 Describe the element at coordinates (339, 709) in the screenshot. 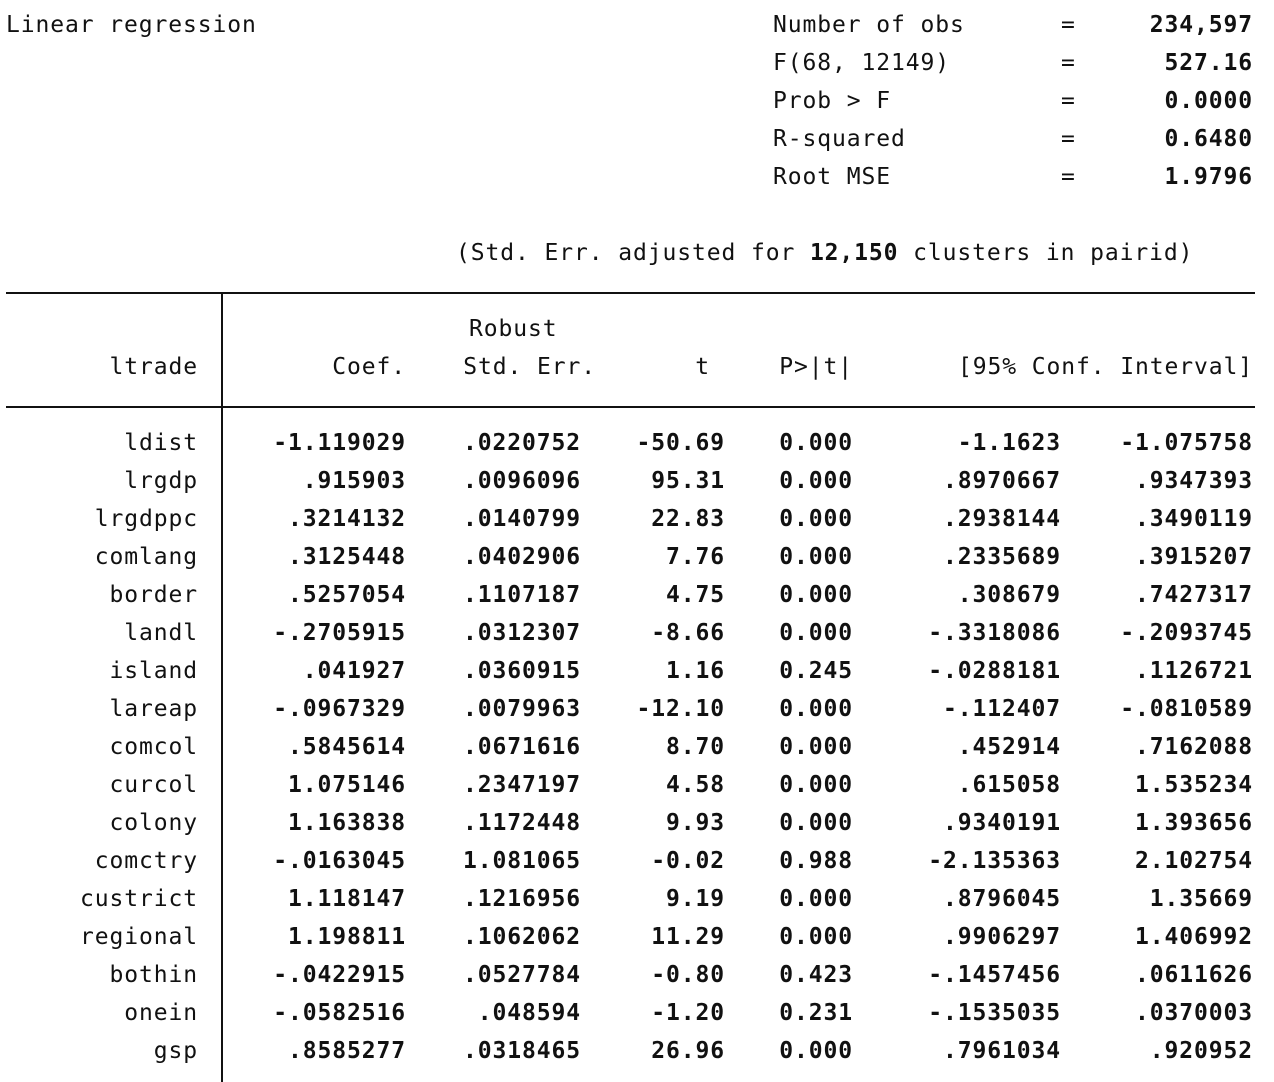

I see `row-coef: -.0967329` at that location.